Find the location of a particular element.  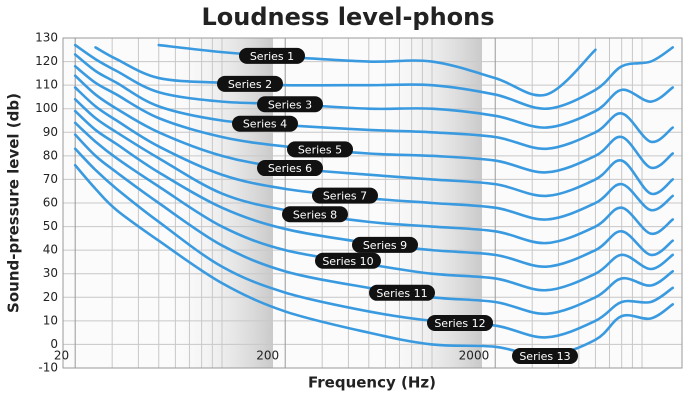

y-tick-label: 90 is located at coordinates (50, 132).